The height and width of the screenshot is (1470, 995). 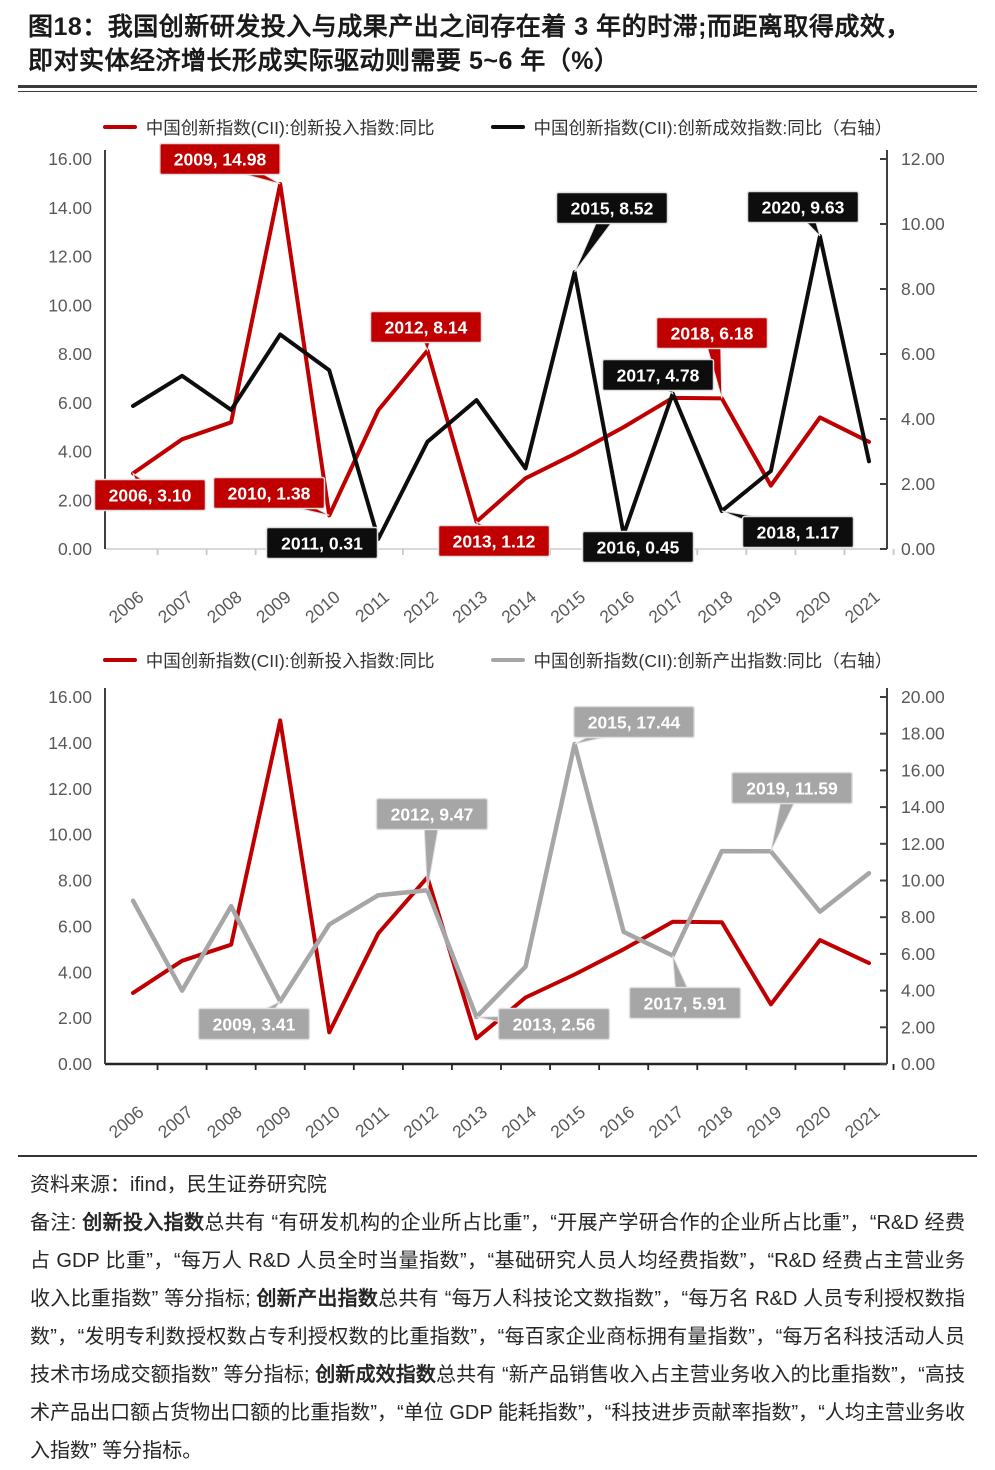 I want to click on left-axis-label: 0.00, so click(x=75, y=1064).